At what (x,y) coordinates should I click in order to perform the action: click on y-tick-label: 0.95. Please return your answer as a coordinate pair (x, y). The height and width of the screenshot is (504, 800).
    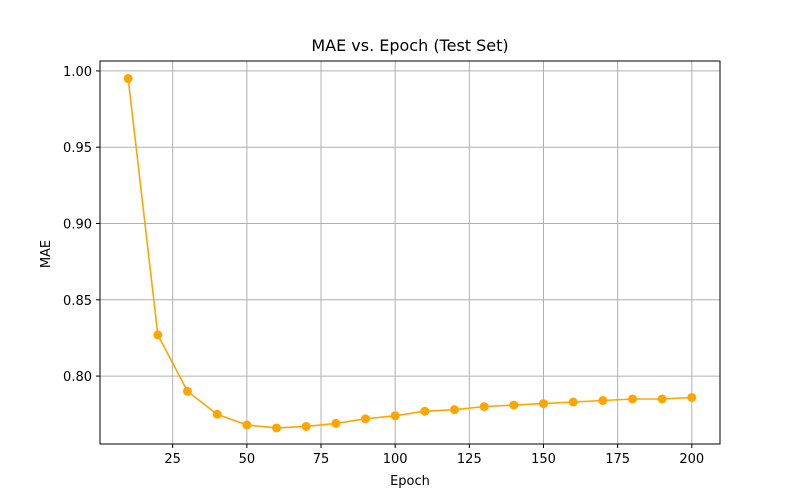
    Looking at the image, I should click on (77, 148).